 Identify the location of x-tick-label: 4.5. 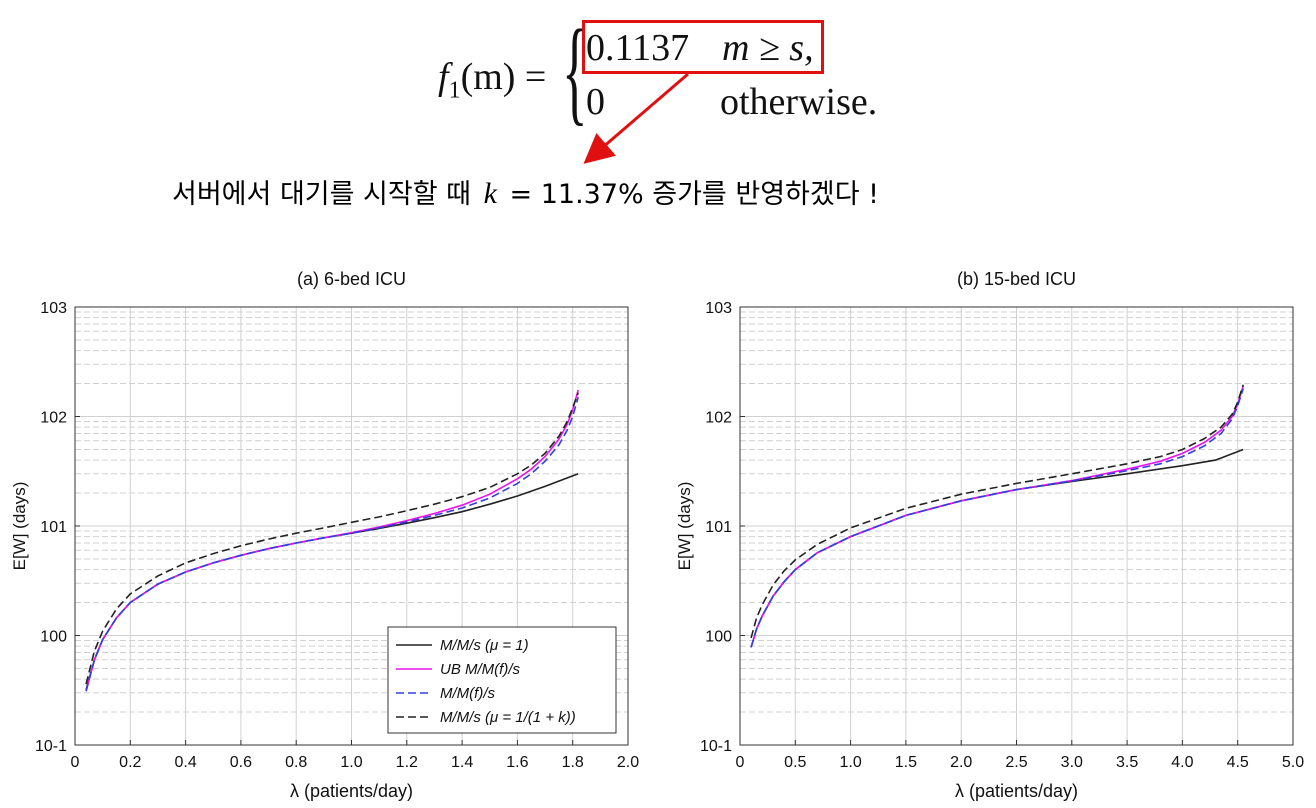
(1238, 762).